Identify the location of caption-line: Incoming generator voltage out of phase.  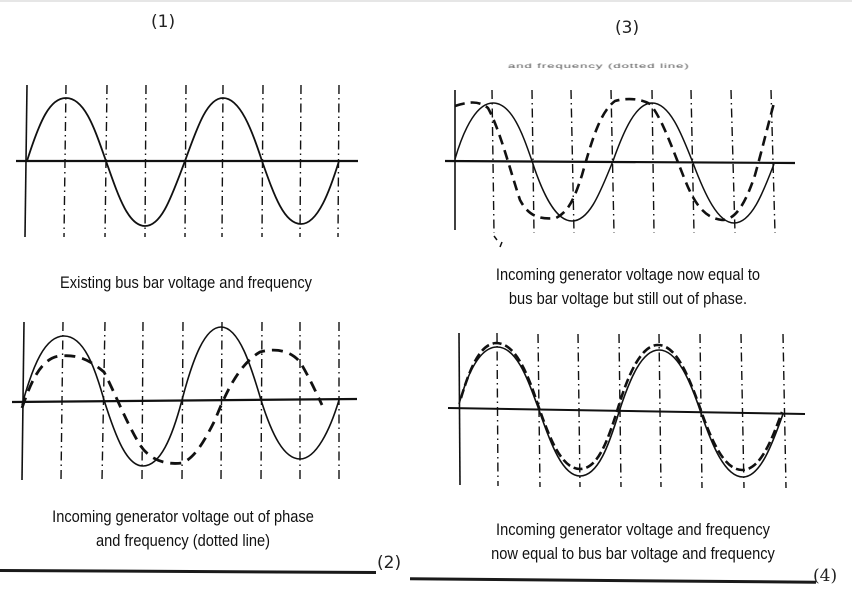
(183, 516).